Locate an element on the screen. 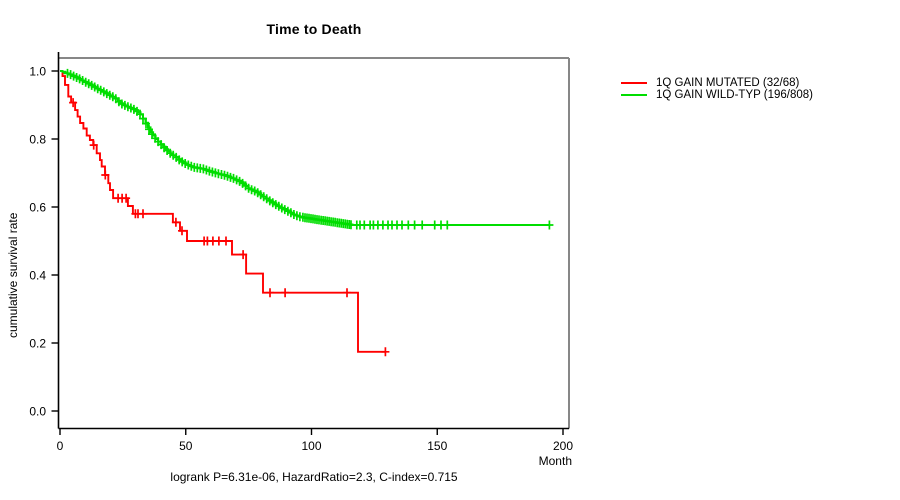 The width and height of the screenshot is (900, 500). y-tick-label: 0.2 is located at coordinates (37, 344).